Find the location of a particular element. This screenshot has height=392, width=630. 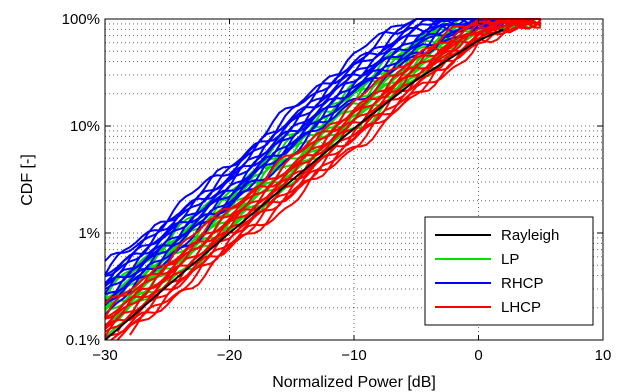

legend-label-lhcp: LHCP is located at coordinates (521, 307).